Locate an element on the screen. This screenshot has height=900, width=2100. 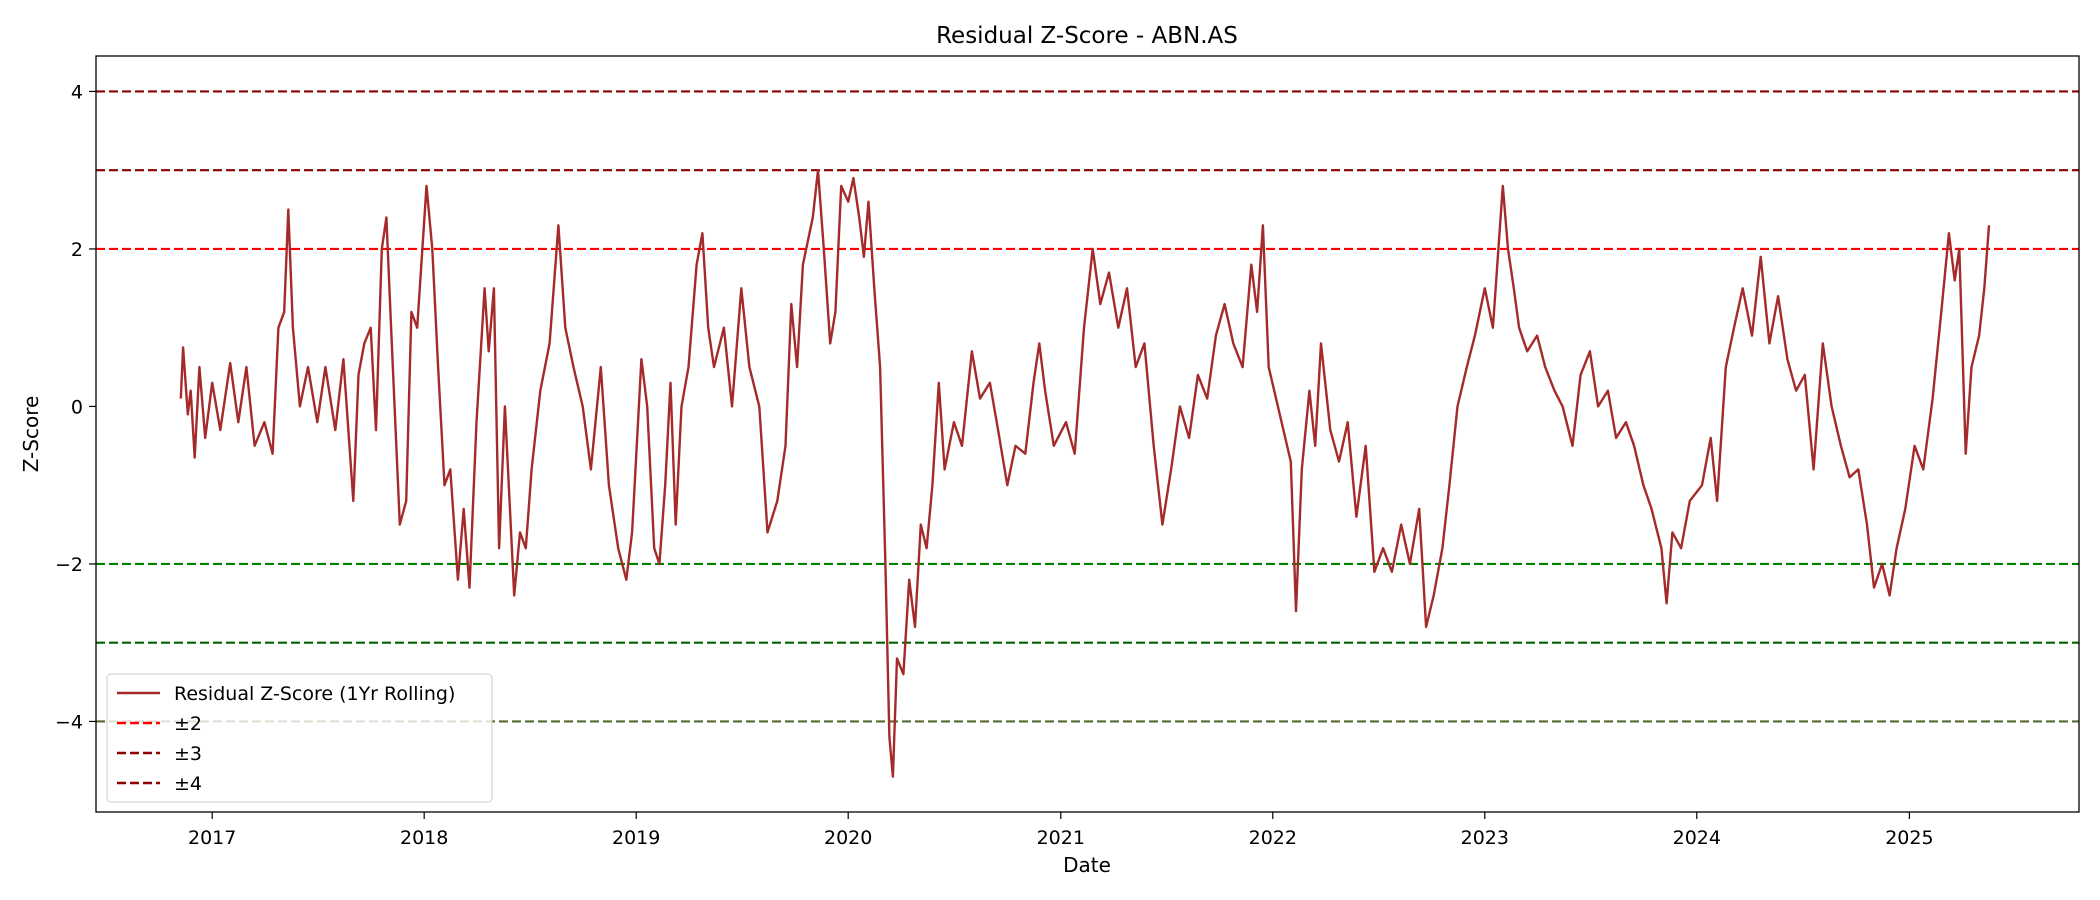
y-axis-label: Z-Score is located at coordinates (31, 434).